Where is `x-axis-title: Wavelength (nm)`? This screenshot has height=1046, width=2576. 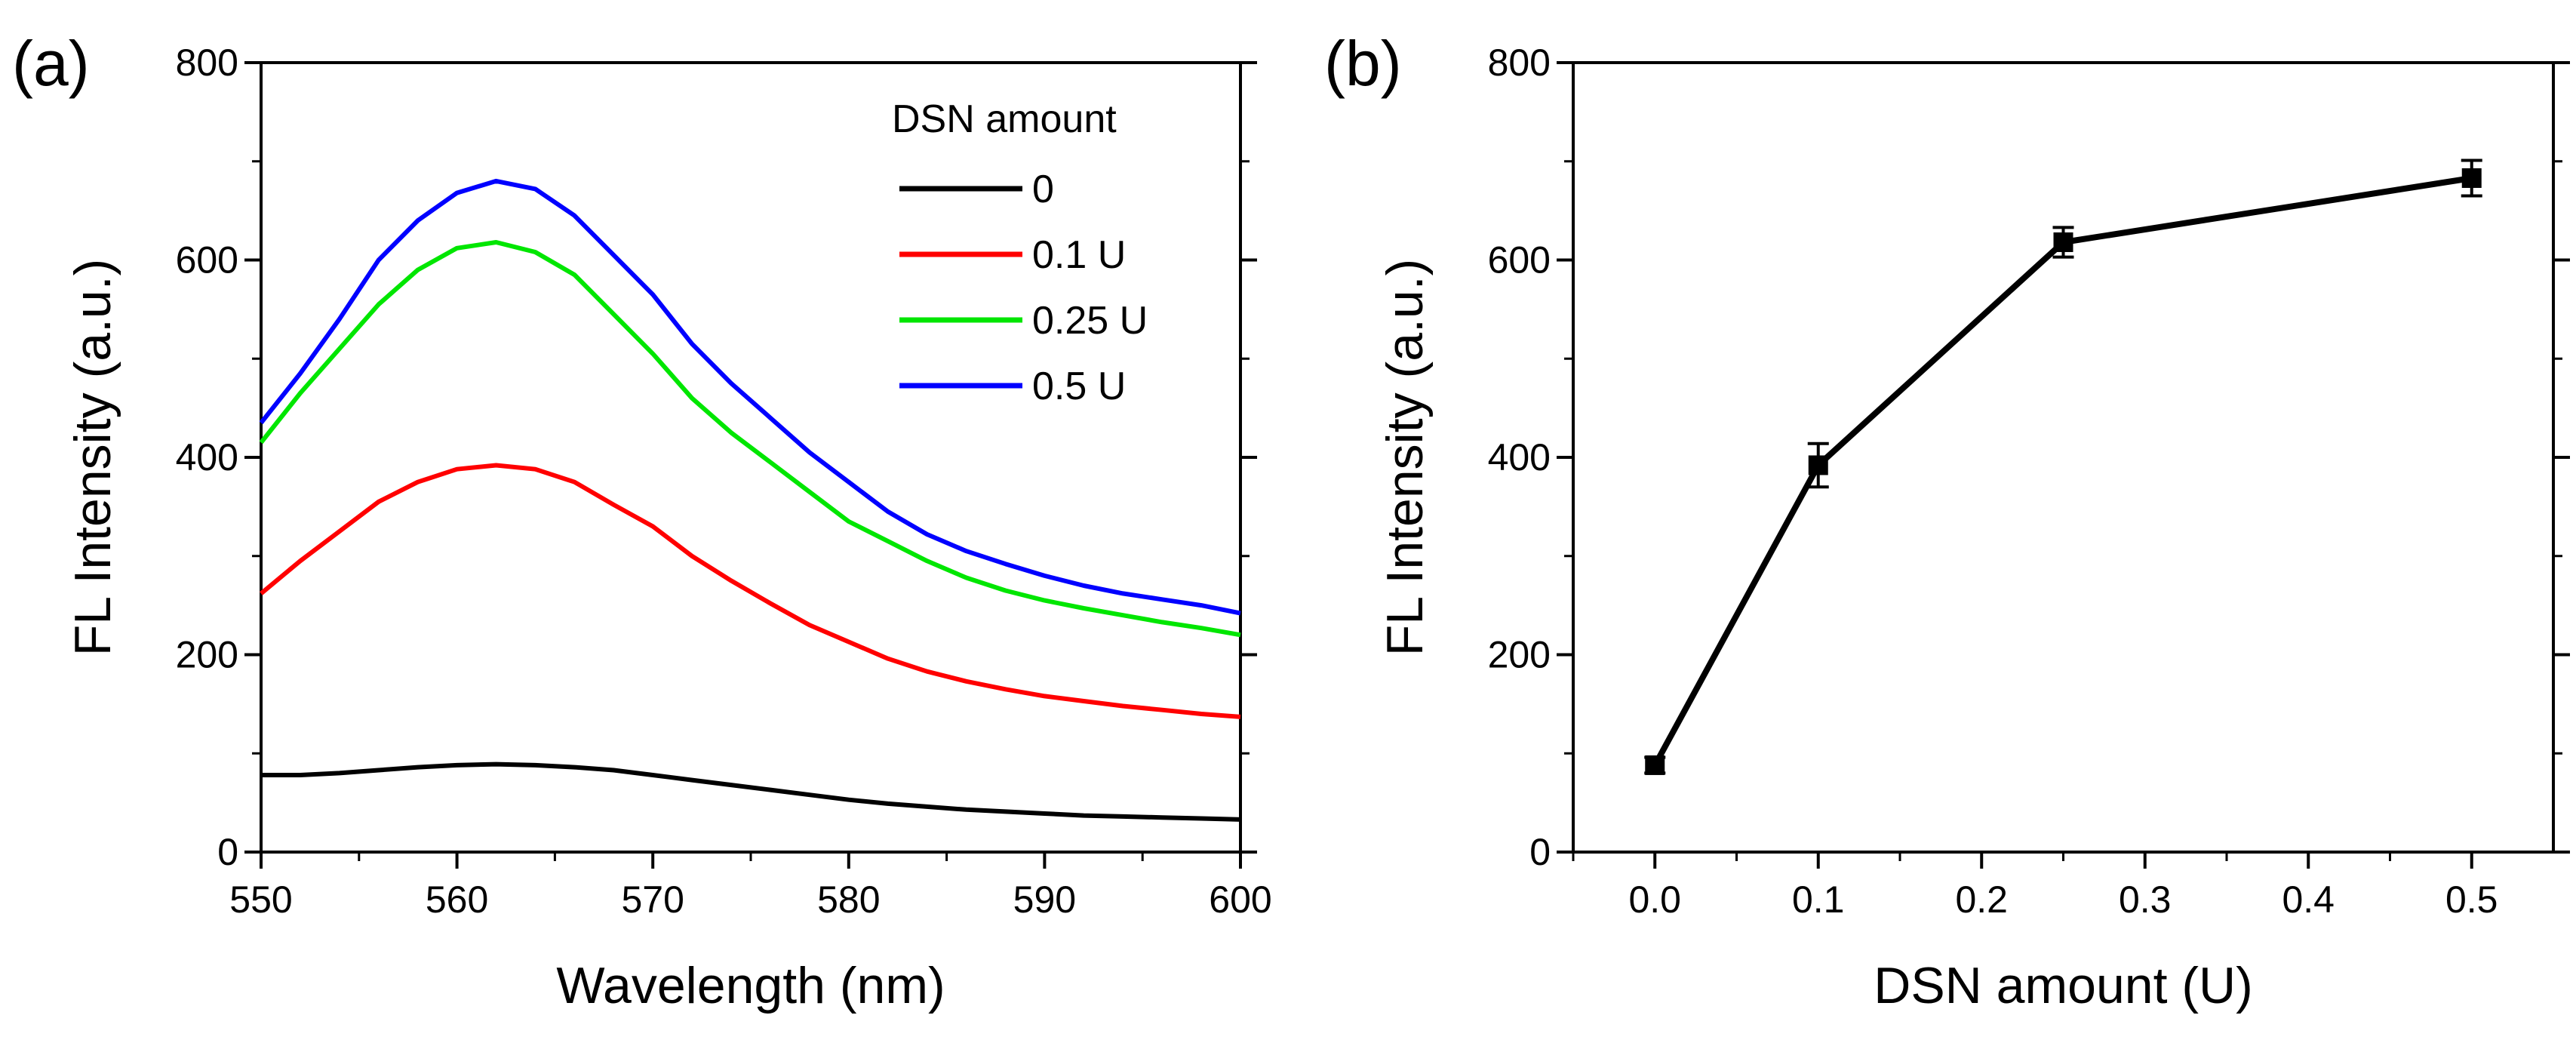 x-axis-title: Wavelength (nm) is located at coordinates (750, 986).